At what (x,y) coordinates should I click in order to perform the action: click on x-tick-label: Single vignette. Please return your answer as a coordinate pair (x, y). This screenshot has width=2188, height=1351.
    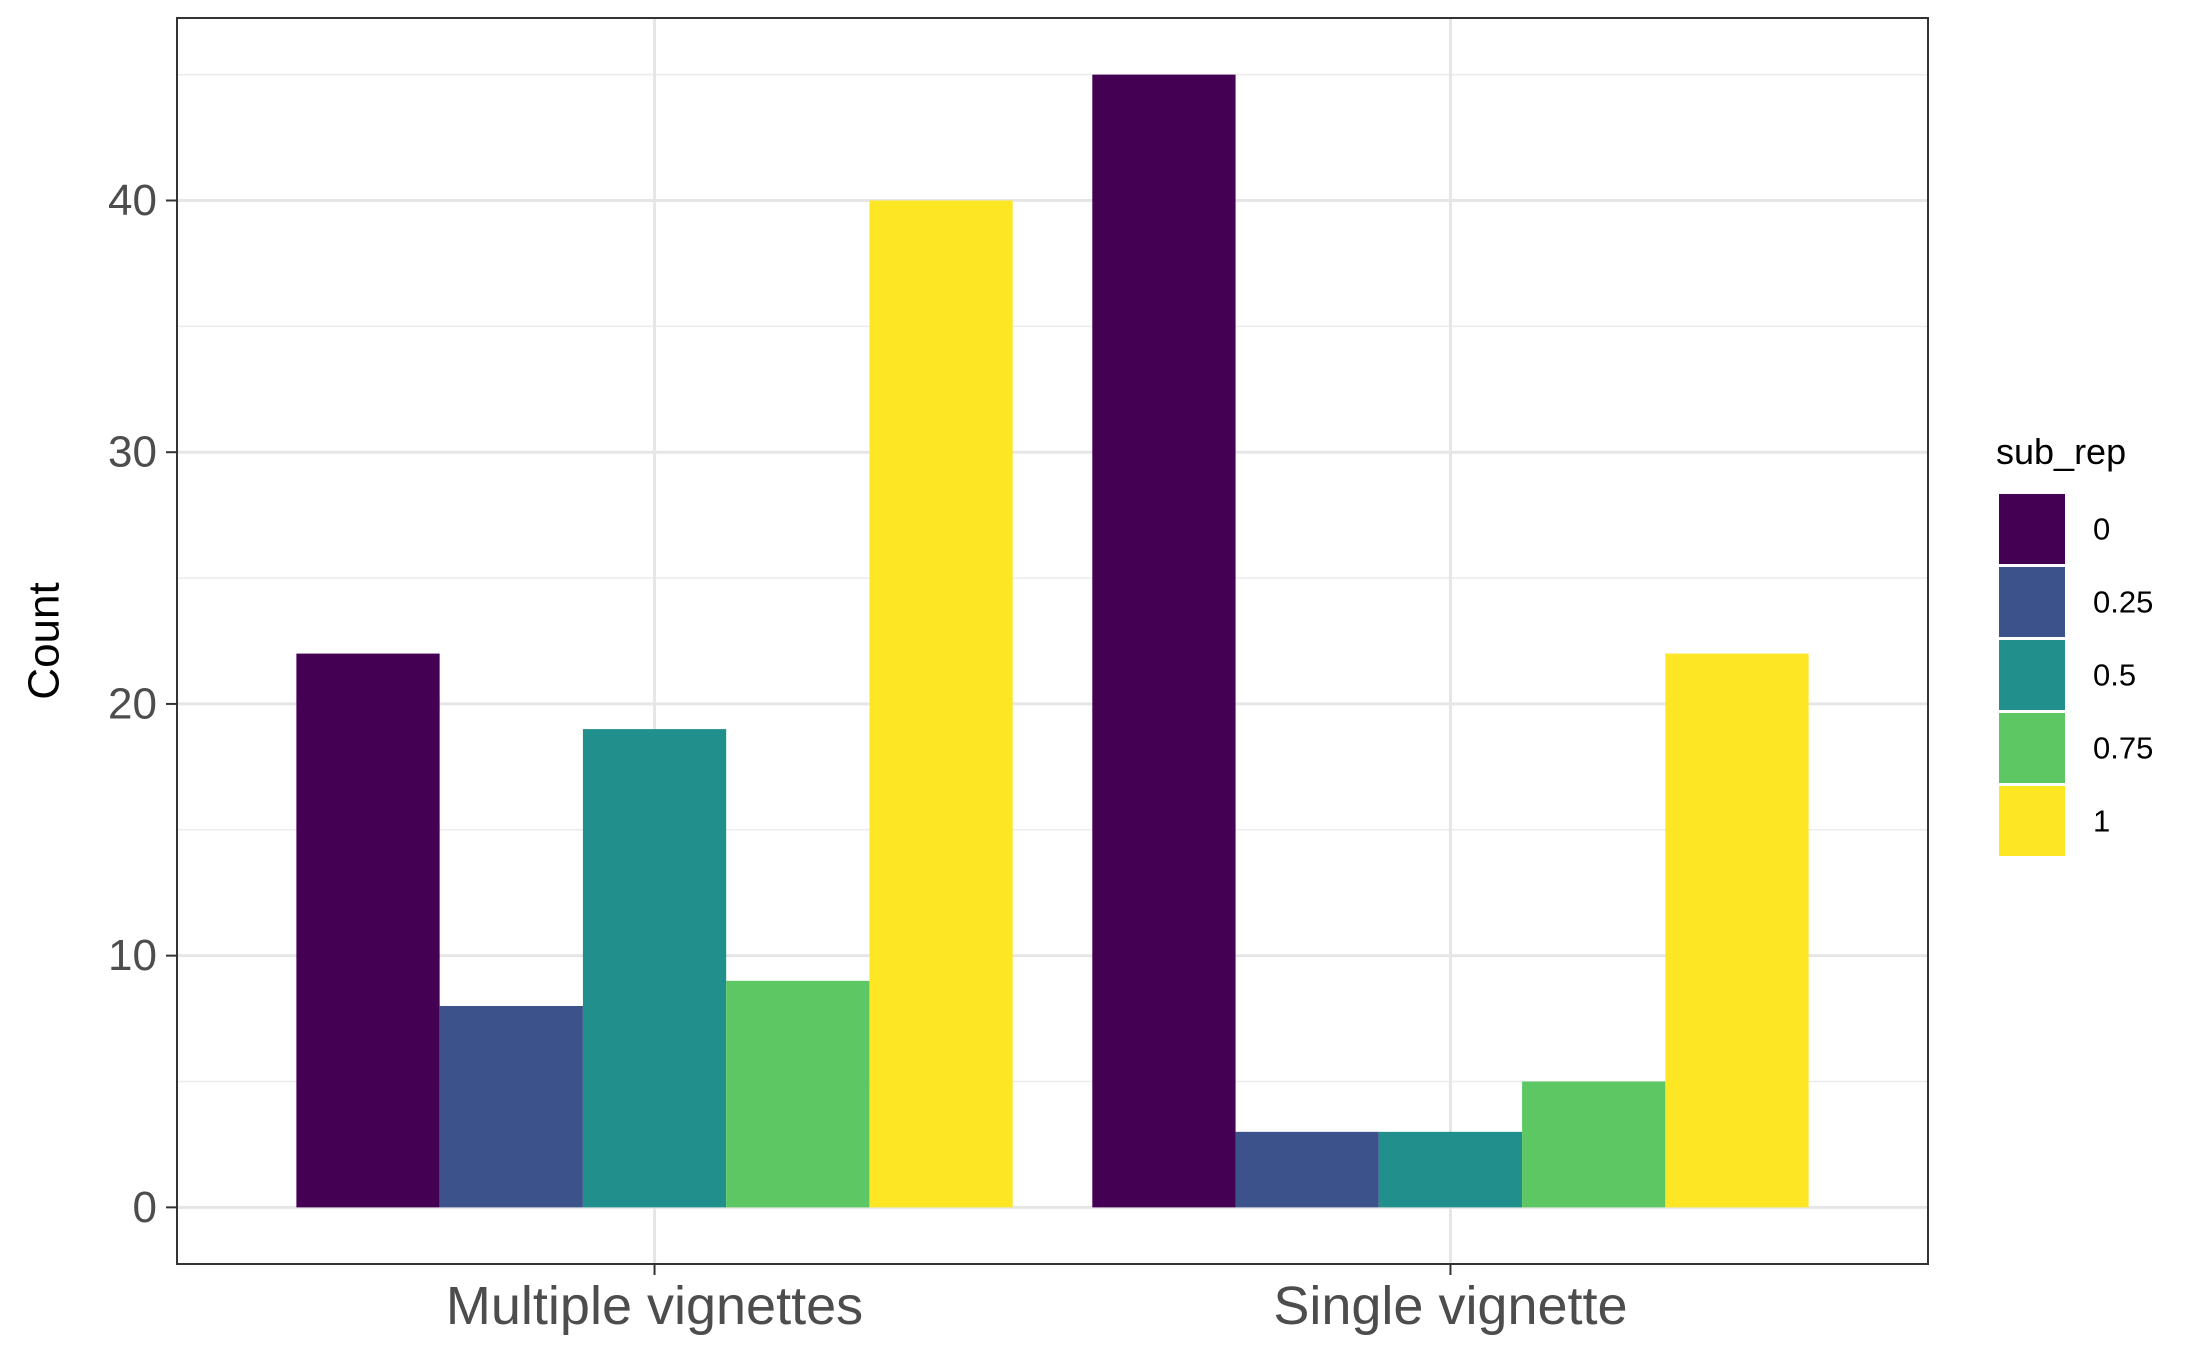
    Looking at the image, I should click on (1450, 1306).